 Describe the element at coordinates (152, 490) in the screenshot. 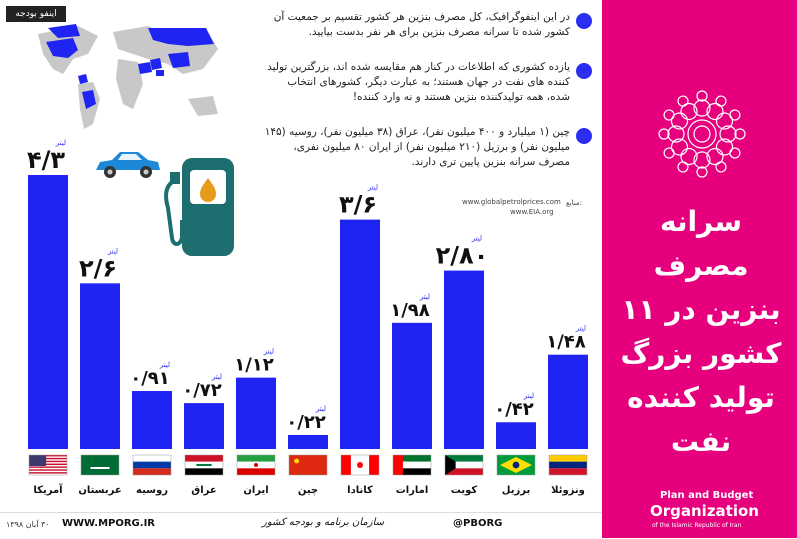

I see `category-label: روسیه` at that location.